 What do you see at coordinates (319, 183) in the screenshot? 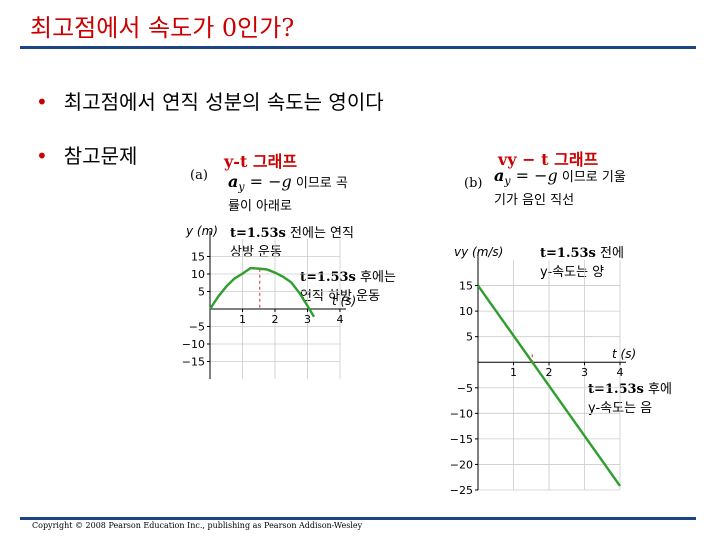
I see `accel-note-rest: 이므로 곡` at bounding box center [319, 183].